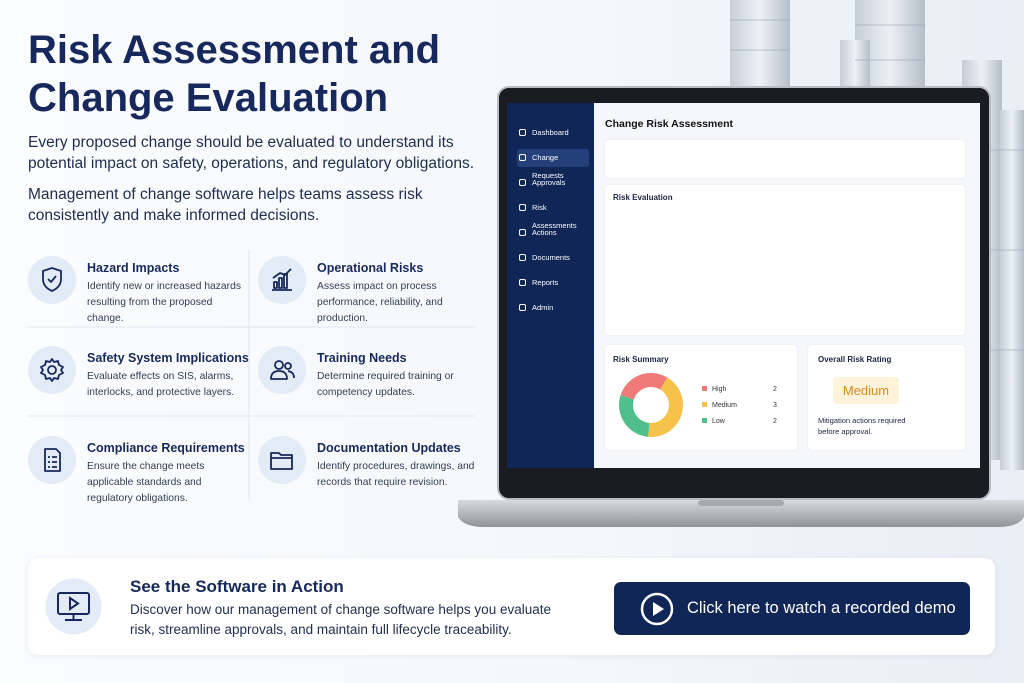  Describe the element at coordinates (821, 608) in the screenshot. I see `button-label: Click here to watch a recorded demo` at that location.